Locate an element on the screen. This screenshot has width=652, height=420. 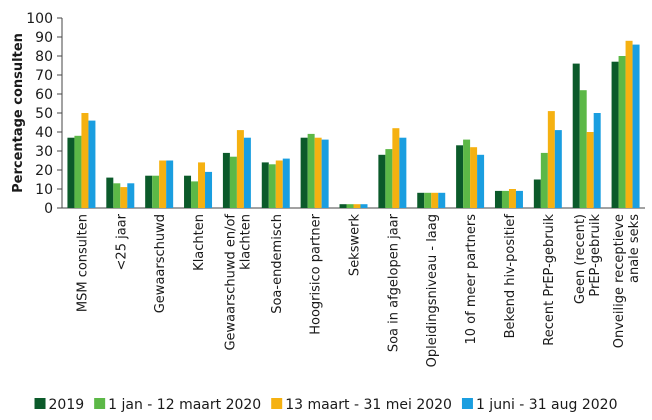
x-tick-label: Gewaarschuwd en/ofklachten is located at coordinates (238, 282).